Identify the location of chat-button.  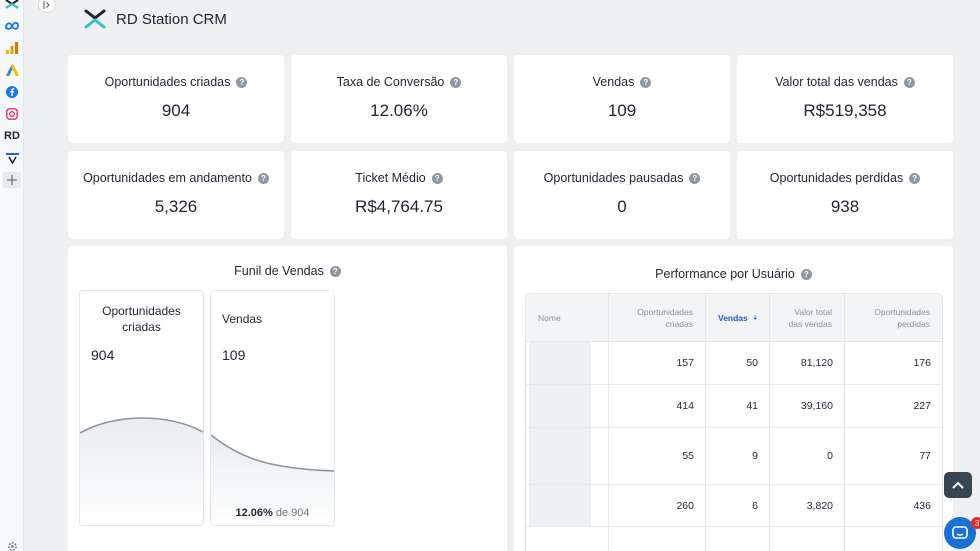
(960, 533).